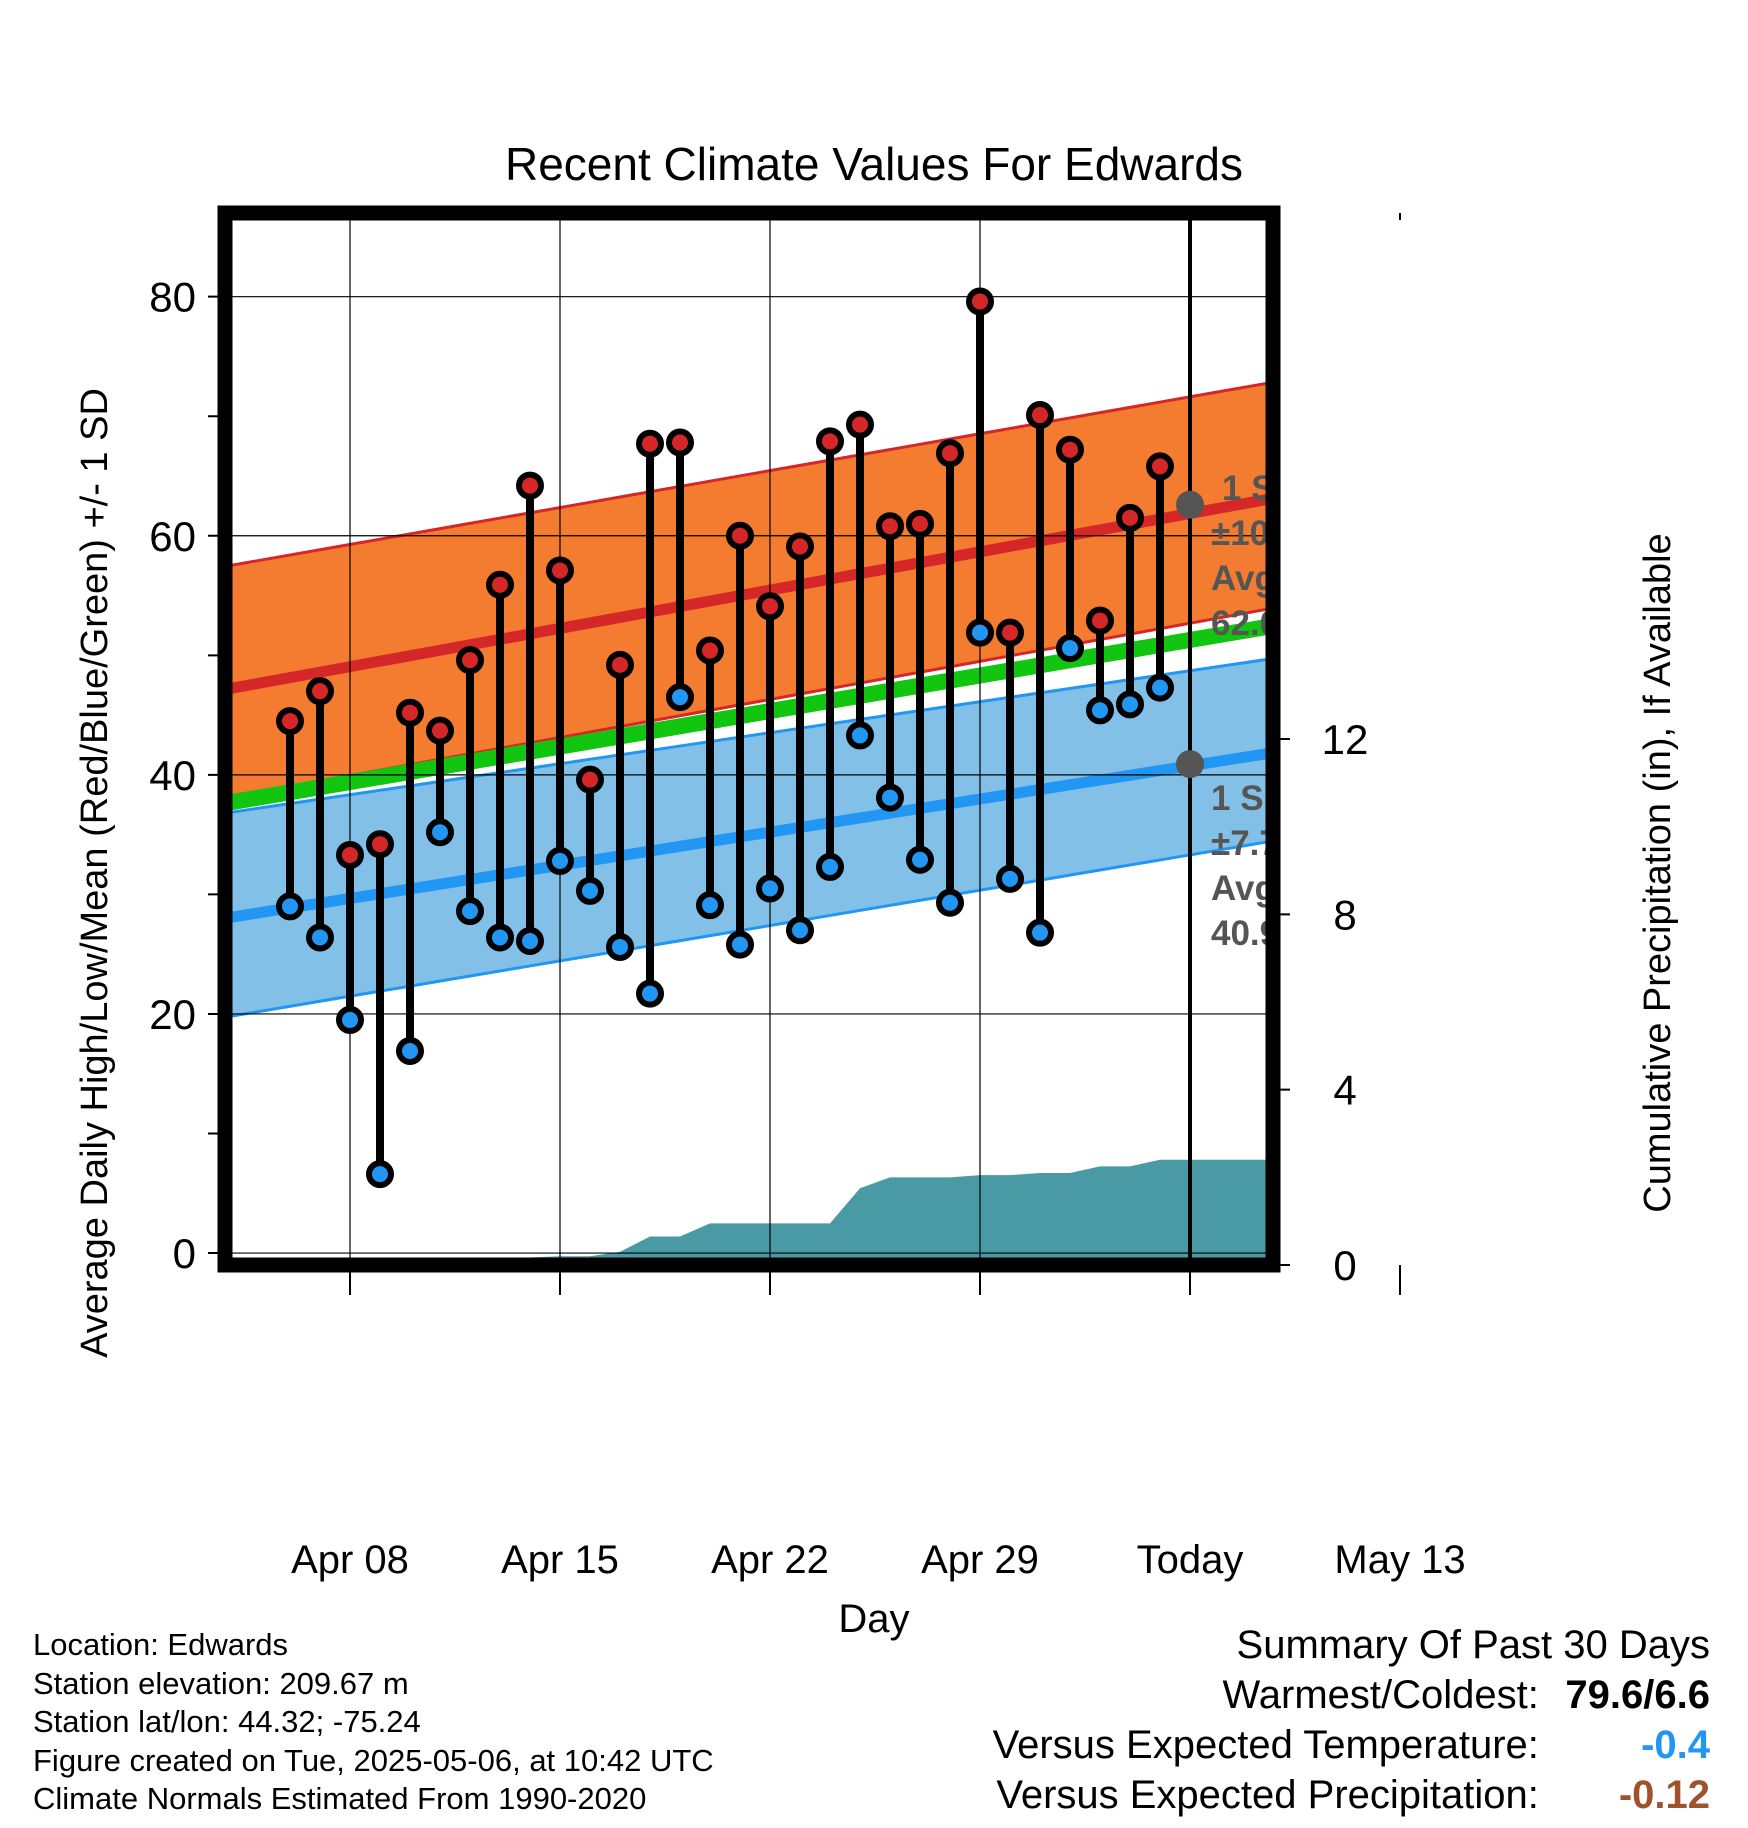 This screenshot has height=1828, width=1748. I want to click on high-sd-label: 1 SD:, so click(1266, 488).